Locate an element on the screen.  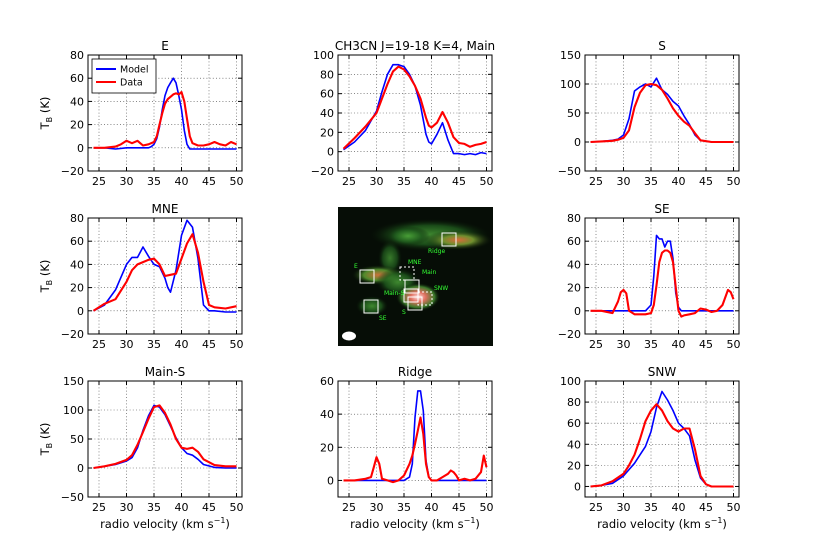
map-label-main: Main is located at coordinates (429, 272).